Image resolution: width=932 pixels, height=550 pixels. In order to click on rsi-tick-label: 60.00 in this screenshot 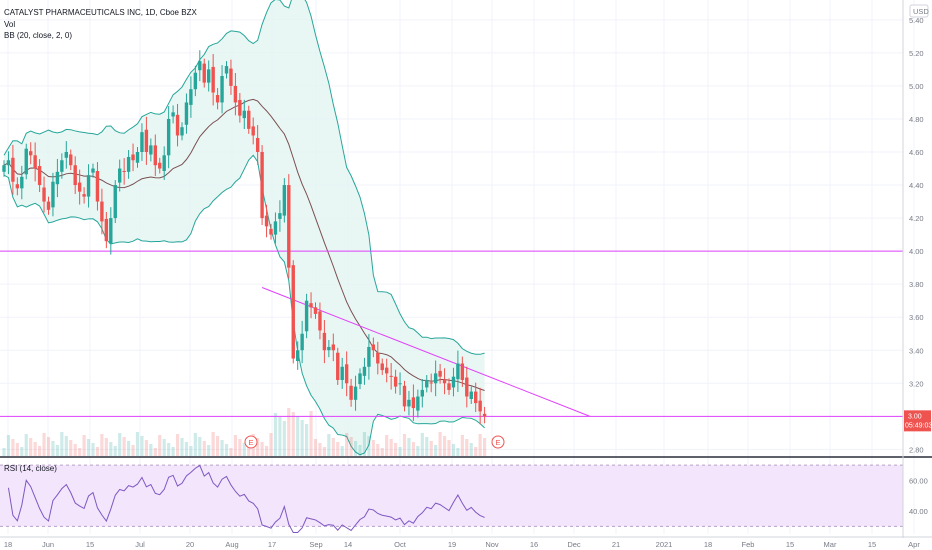, I will do `click(918, 480)`.